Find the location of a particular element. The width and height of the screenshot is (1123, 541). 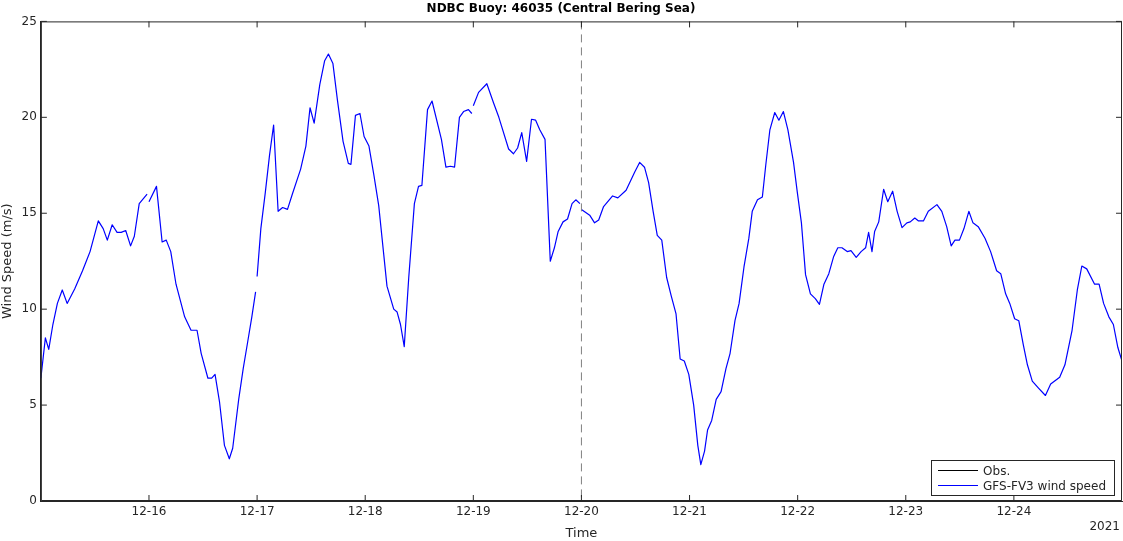

legend-label: GFS-FV3 wind speed is located at coordinates (1044, 485).